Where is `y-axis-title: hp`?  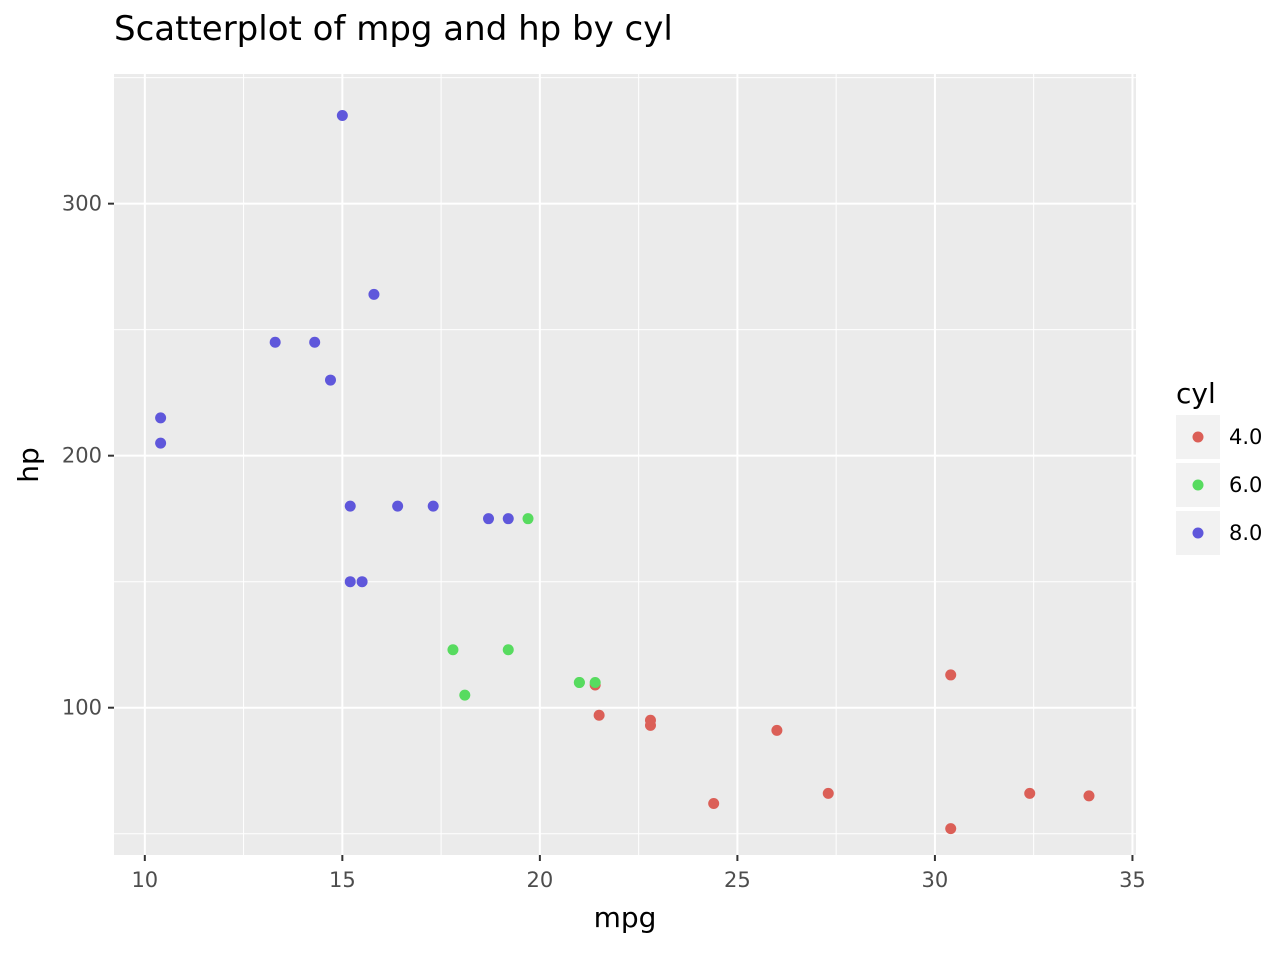
y-axis-title: hp is located at coordinates (28, 465).